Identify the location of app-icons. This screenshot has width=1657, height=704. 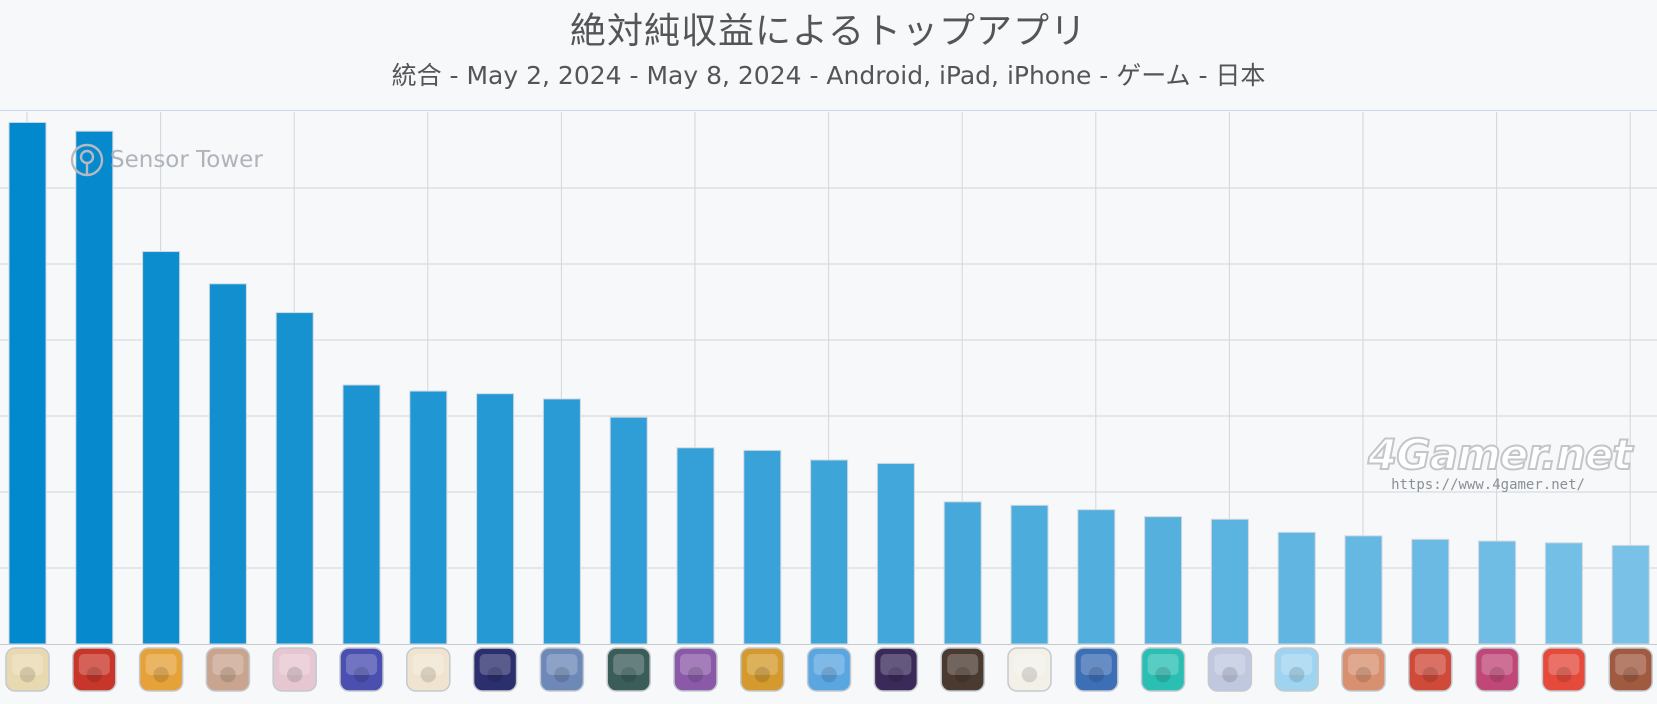
(829, 669).